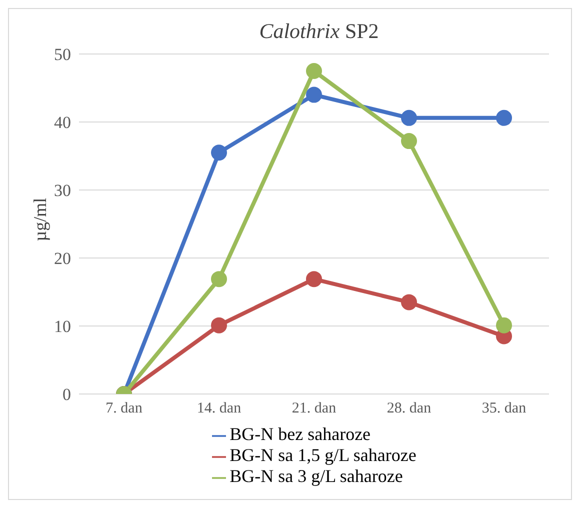 The image size is (579, 508). I want to click on y-tick-label: 40, so click(62, 122).